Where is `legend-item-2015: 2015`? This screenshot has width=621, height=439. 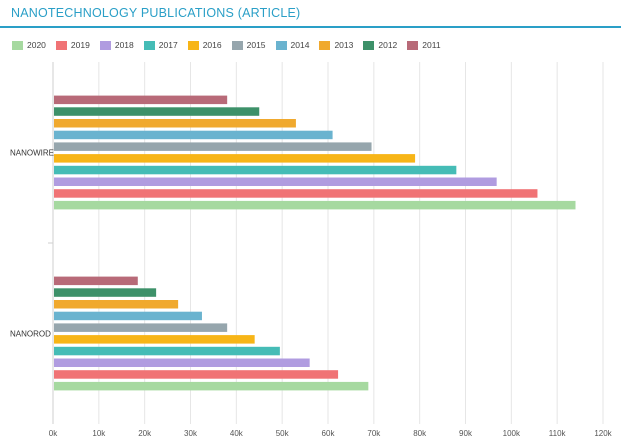
legend-item-2015: 2015 is located at coordinates (248, 45).